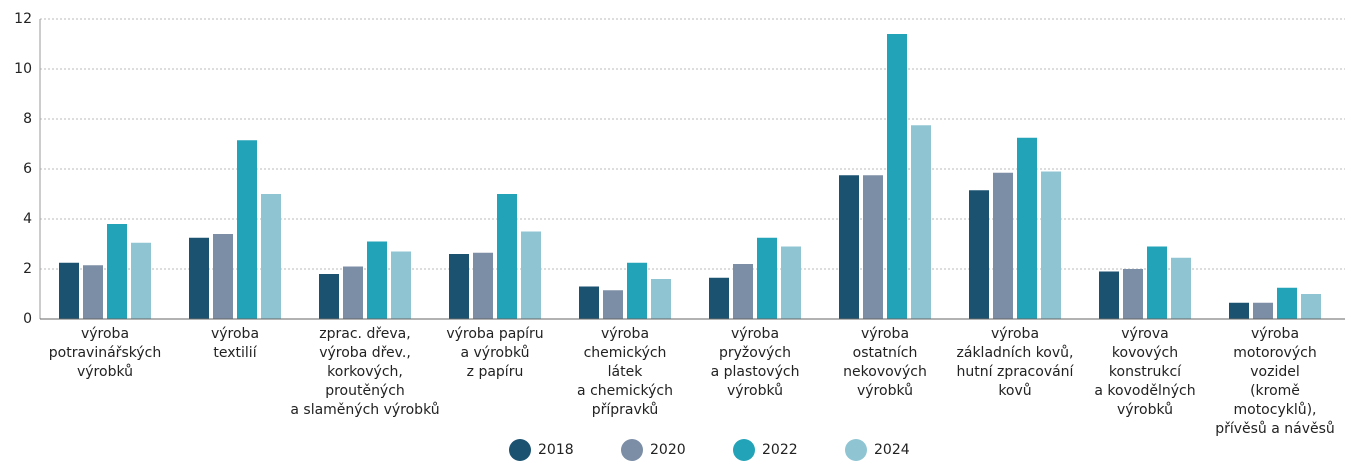 Image resolution: width=1357 pixels, height=465 pixels. What do you see at coordinates (365, 353) in the screenshot?
I see `x-tick-label: výroba dřev.,` at bounding box center [365, 353].